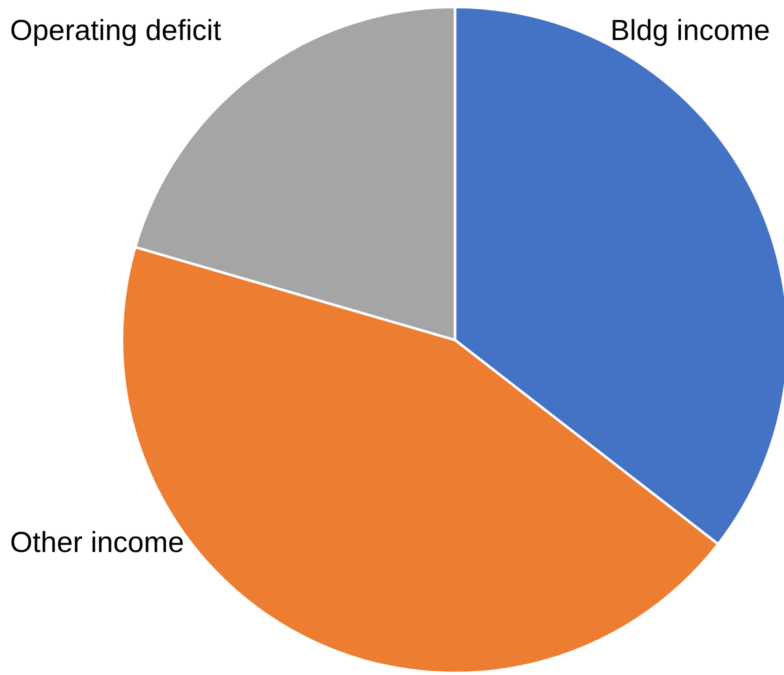 The width and height of the screenshot is (784, 675). I want to click on slice-label: Operating deficit, so click(116, 31).